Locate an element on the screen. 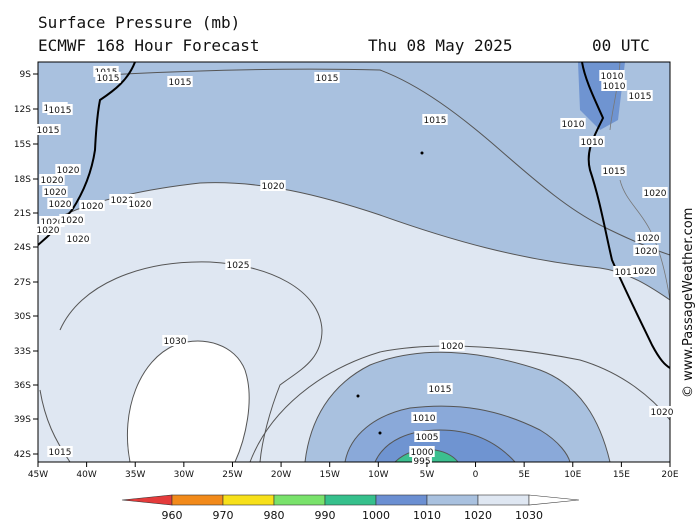 The width and height of the screenshot is (700, 525). lon-label: 20W is located at coordinates (281, 475).